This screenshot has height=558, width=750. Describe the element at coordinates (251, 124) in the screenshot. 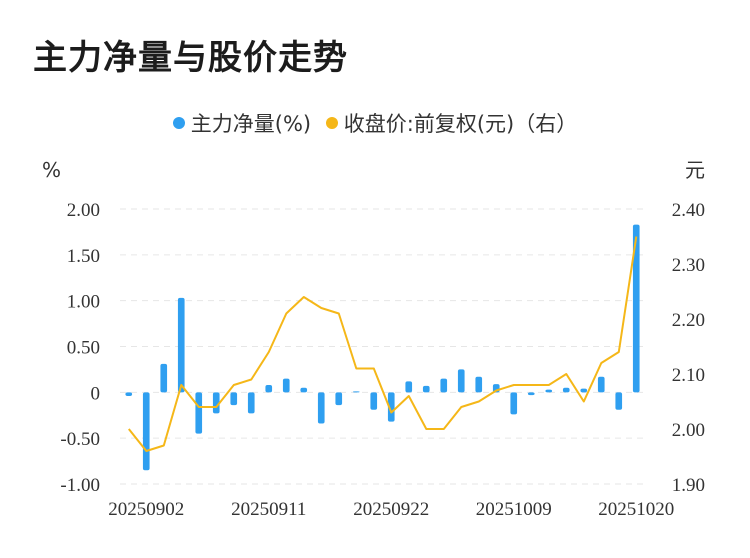

I see `legend-label-net-flow: 主力净量(%)` at that location.